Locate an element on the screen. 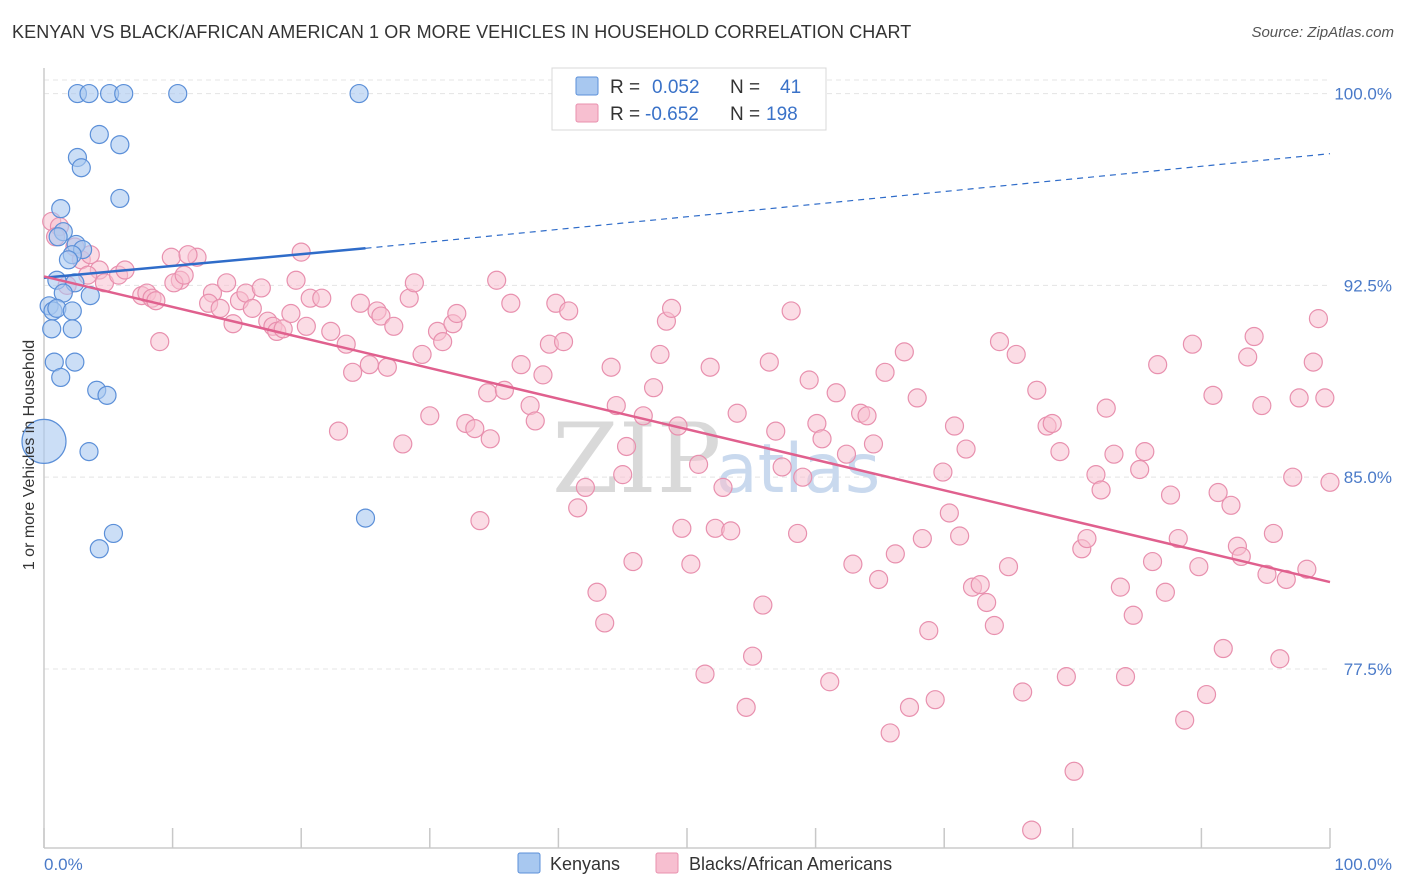 The height and width of the screenshot is (892, 1406). legend-n-label-2: N = is located at coordinates (745, 114).